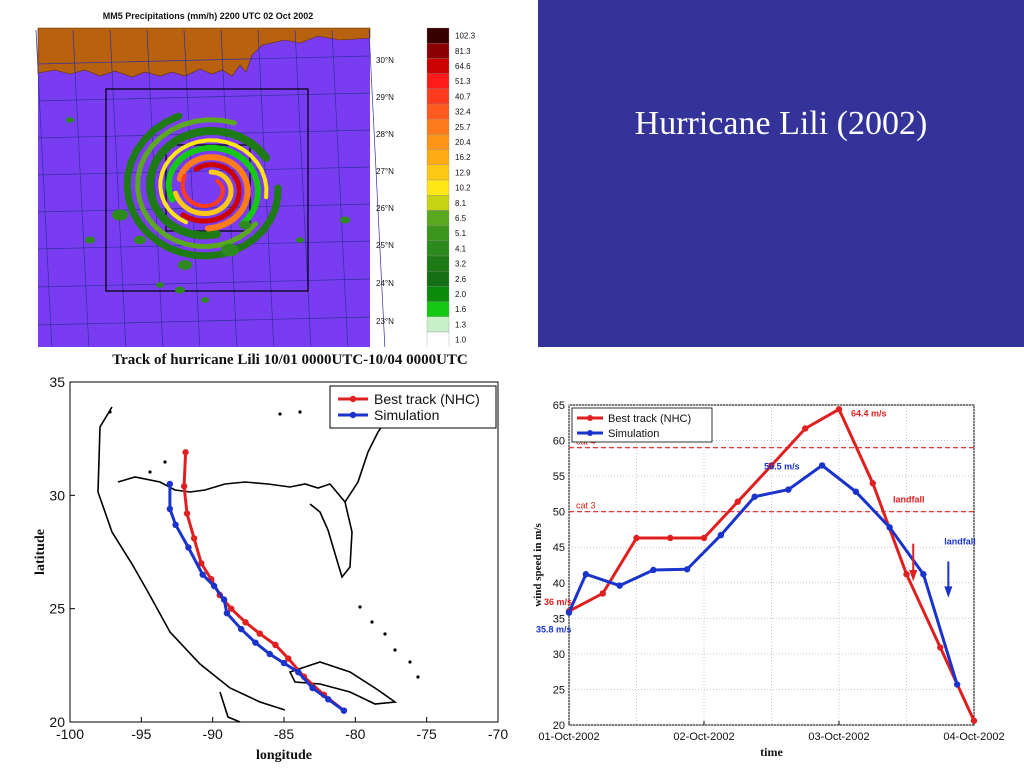  Describe the element at coordinates (427, 734) in the screenshot. I see `x-tick-label: -75` at that location.